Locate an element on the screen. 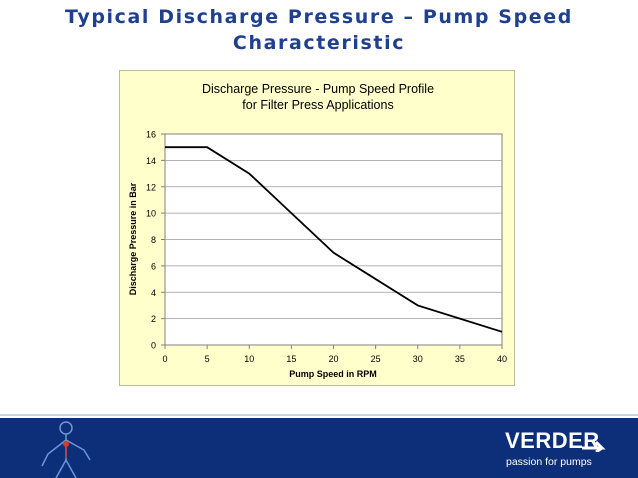 The width and height of the screenshot is (638, 478). chart-title-line1: Discharge Pressure - Pump Speed Profile is located at coordinates (318, 89).